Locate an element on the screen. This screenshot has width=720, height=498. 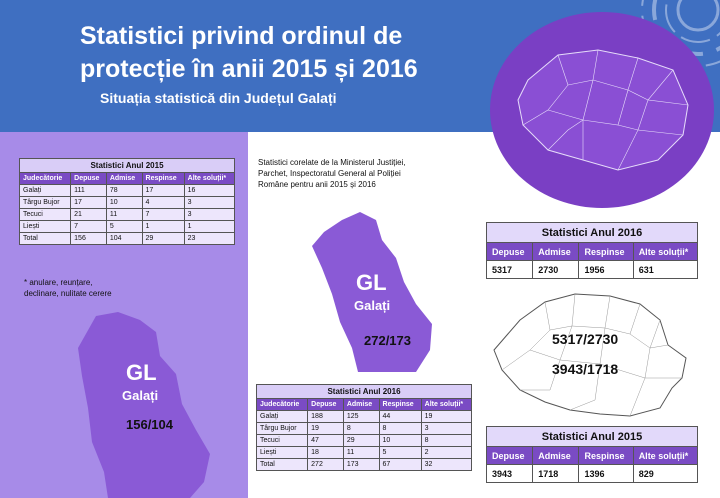
table-cell: Galați is located at coordinates (282, 416).